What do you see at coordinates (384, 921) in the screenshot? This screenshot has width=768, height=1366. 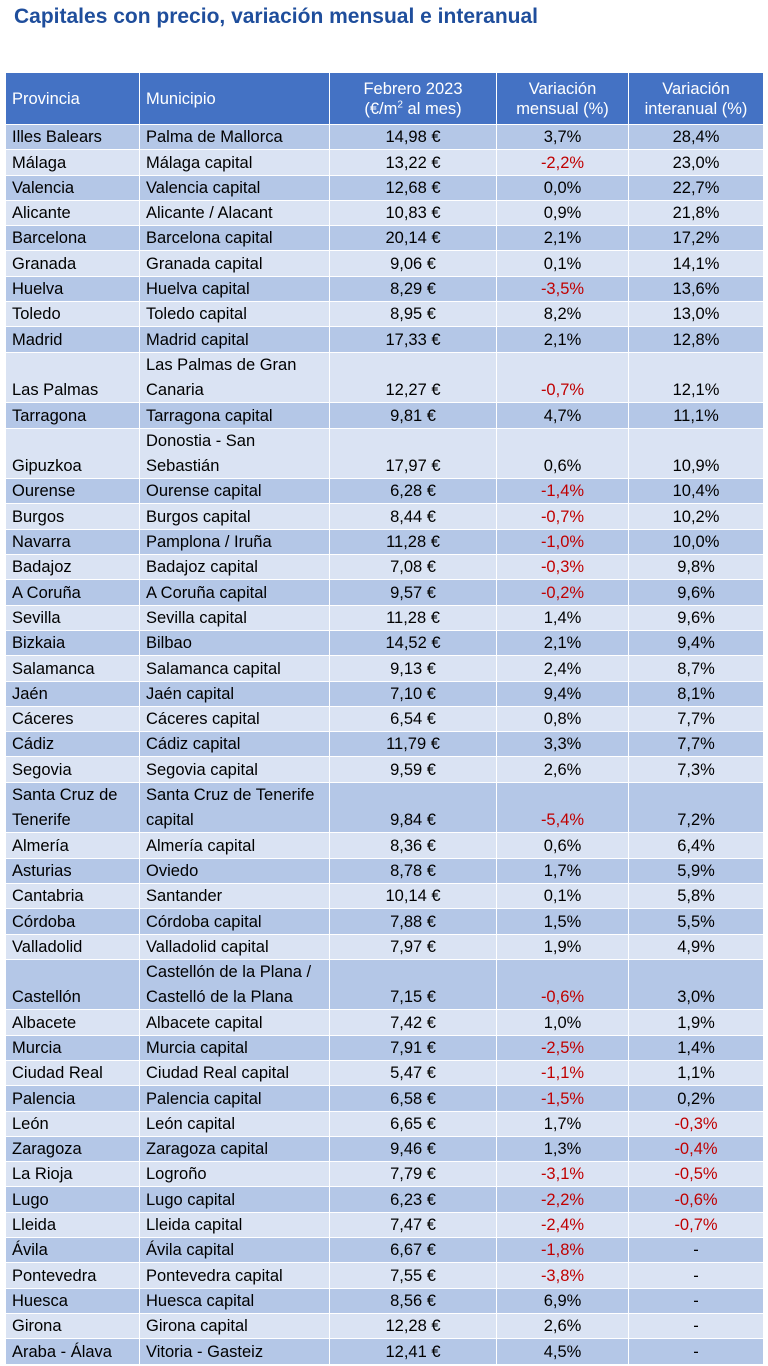 I see `table-row: Córdoba Córdoba capital 7,88 €1,5% 5,5%` at bounding box center [384, 921].